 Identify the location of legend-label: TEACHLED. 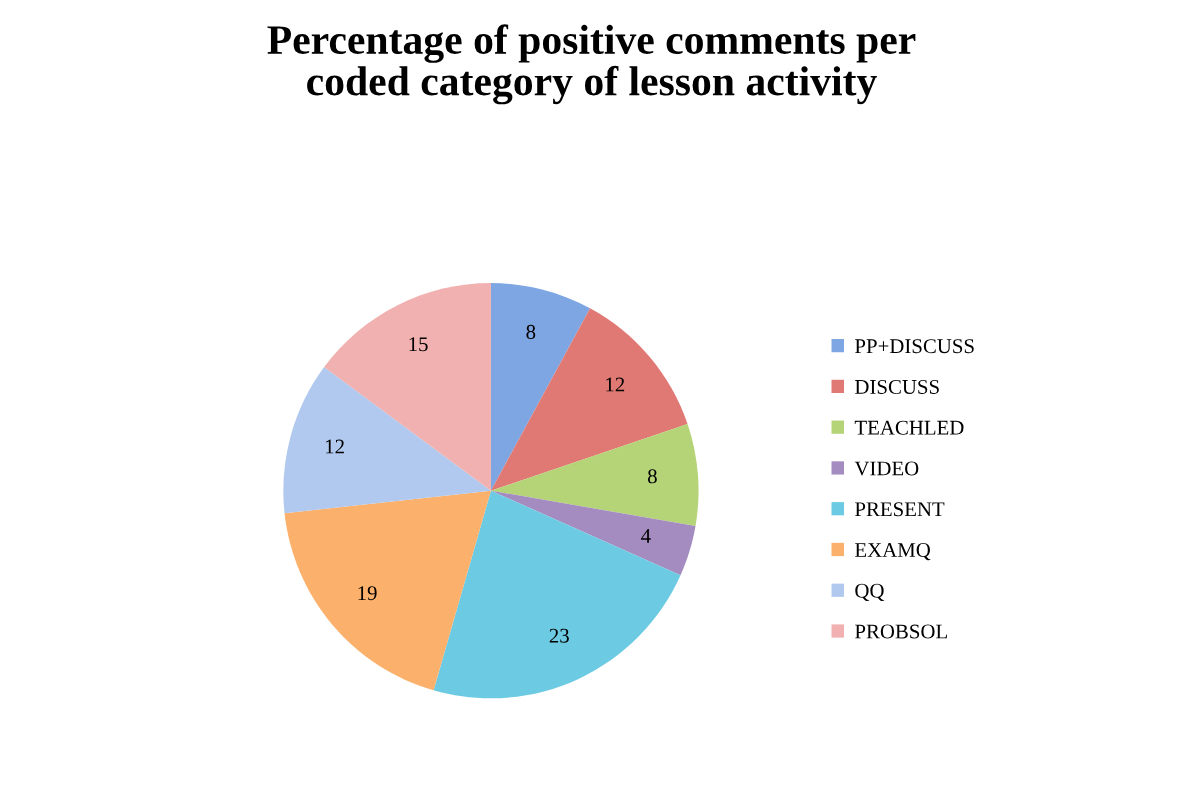
(909, 427).